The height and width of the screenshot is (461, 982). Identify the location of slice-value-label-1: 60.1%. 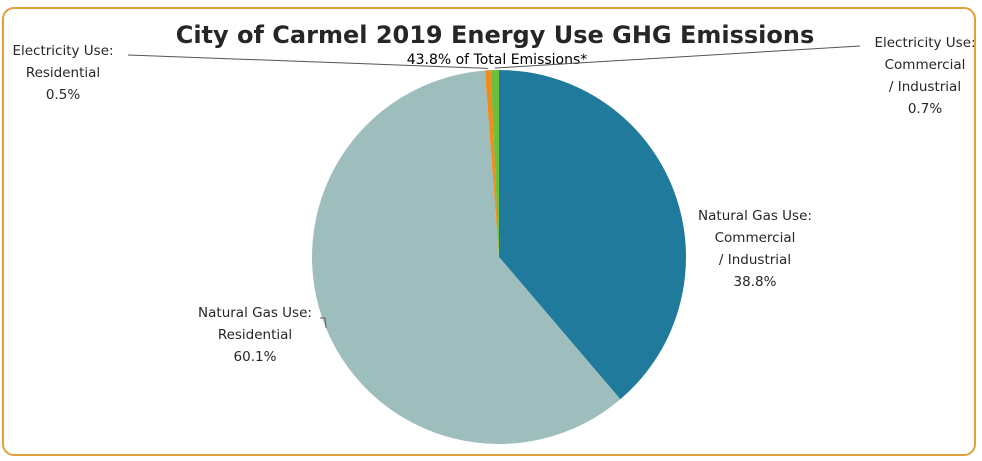
(255, 357).